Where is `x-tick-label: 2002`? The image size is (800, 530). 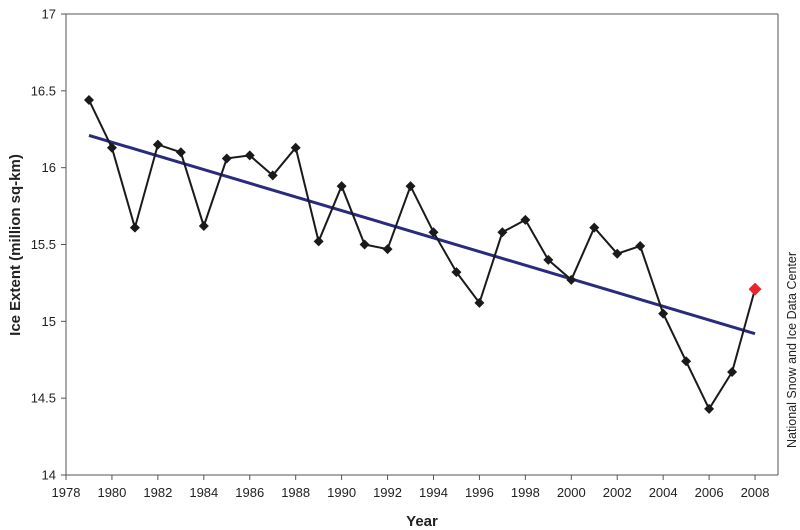
x-tick-label: 2002 is located at coordinates (617, 492).